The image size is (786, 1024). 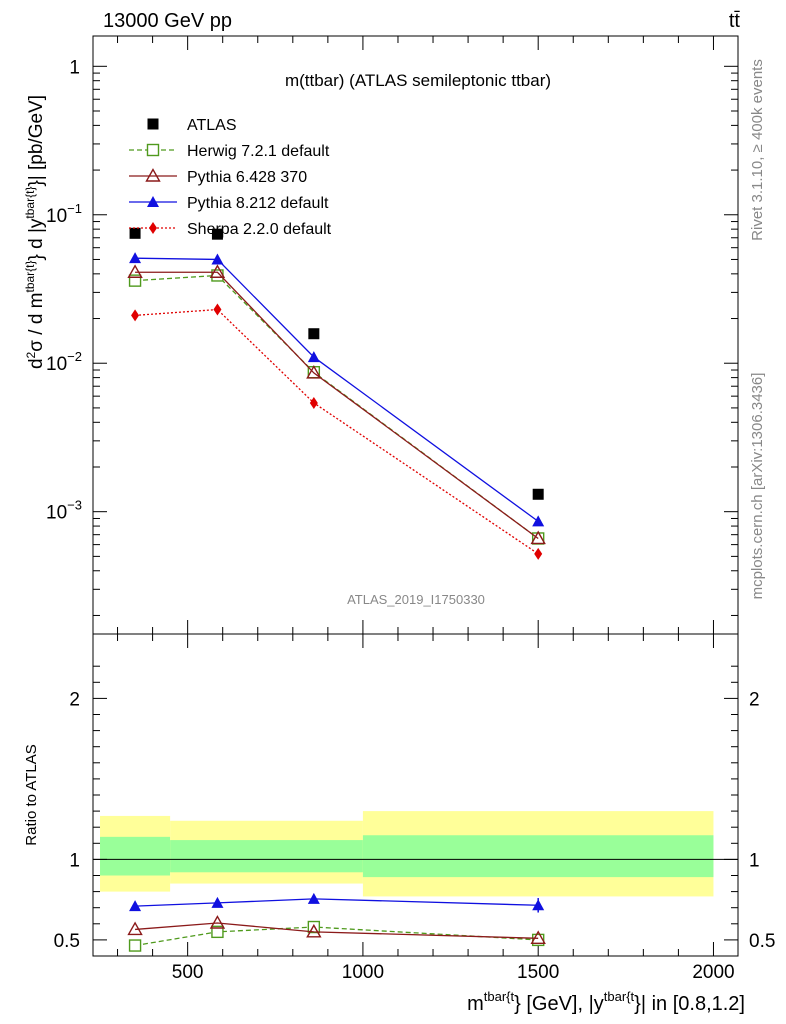 What do you see at coordinates (757, 486) in the screenshot?
I see `mcplots-label: mcplots.cern.ch [arXiv:1306.3436]` at bounding box center [757, 486].